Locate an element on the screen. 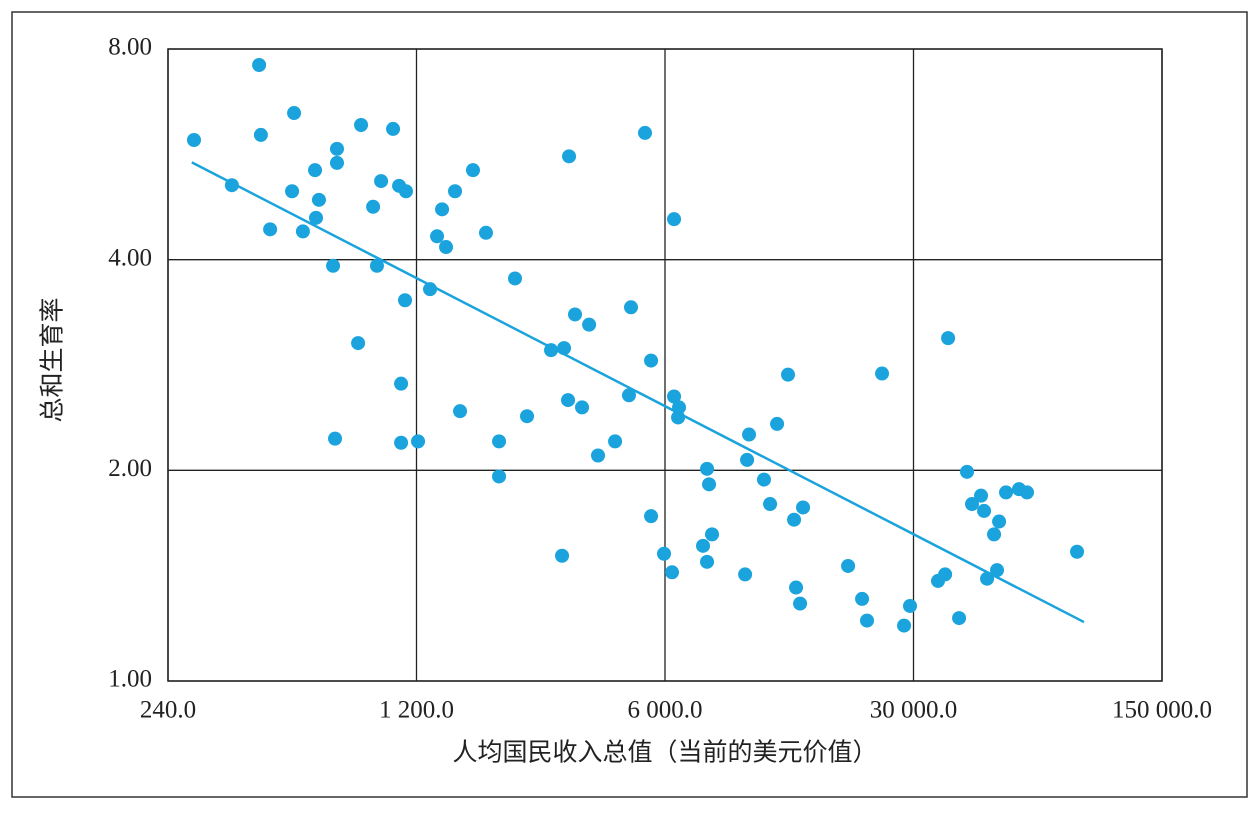 The image size is (1259, 814). x-tick-label: 240.0 is located at coordinates (168, 710).